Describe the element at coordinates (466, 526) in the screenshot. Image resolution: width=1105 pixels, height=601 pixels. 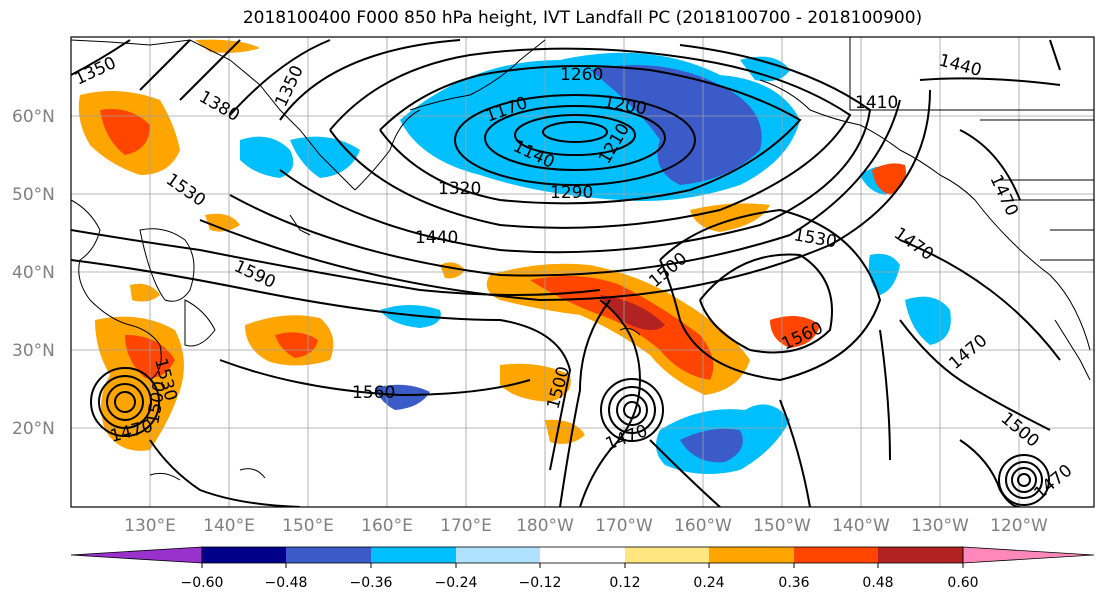
I see `lon-label: 170°E` at that location.